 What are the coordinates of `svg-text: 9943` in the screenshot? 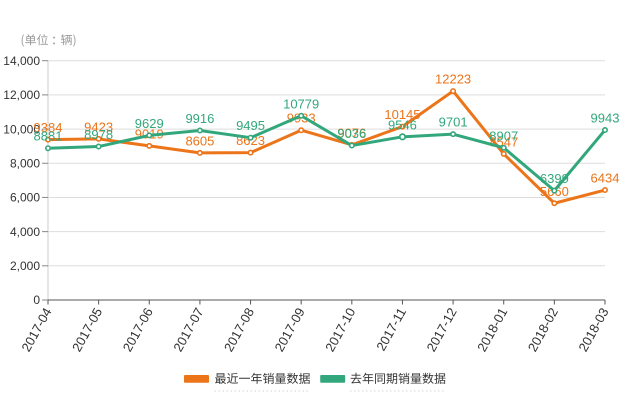 It's located at (605, 118).